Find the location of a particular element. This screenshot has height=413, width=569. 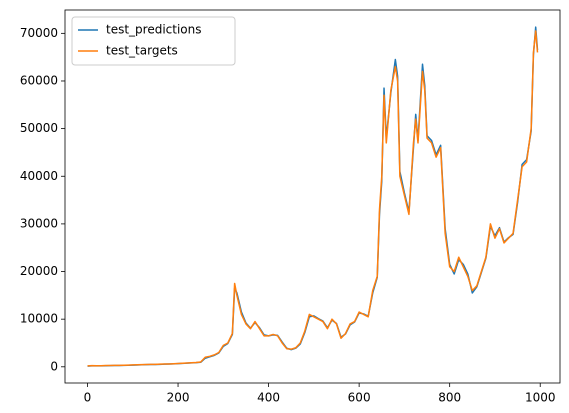

x-tick-label: 800 is located at coordinates (449, 398).